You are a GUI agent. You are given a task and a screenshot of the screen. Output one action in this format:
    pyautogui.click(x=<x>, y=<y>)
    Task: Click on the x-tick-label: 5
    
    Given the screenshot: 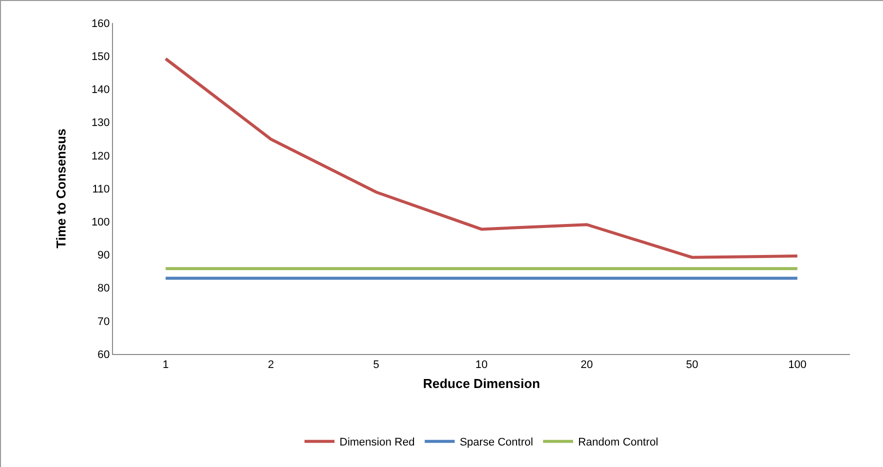 What is the action you would take?
    pyautogui.click(x=376, y=365)
    